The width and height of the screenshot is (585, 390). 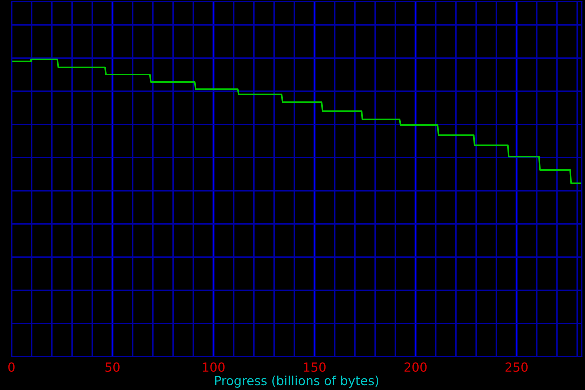 What do you see at coordinates (11, 367) in the screenshot?
I see `x-tick-label: 0` at bounding box center [11, 367].